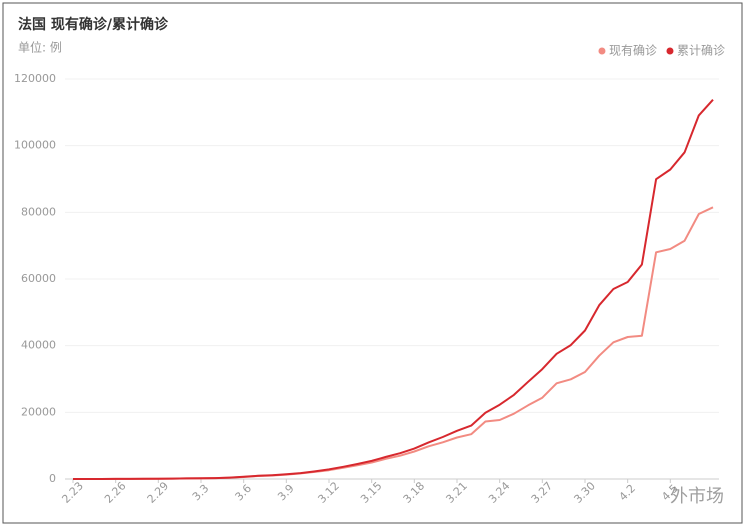  Describe the element at coordinates (40, 47) in the screenshot. I see `chart-subtitle: 单位: 例` at that location.